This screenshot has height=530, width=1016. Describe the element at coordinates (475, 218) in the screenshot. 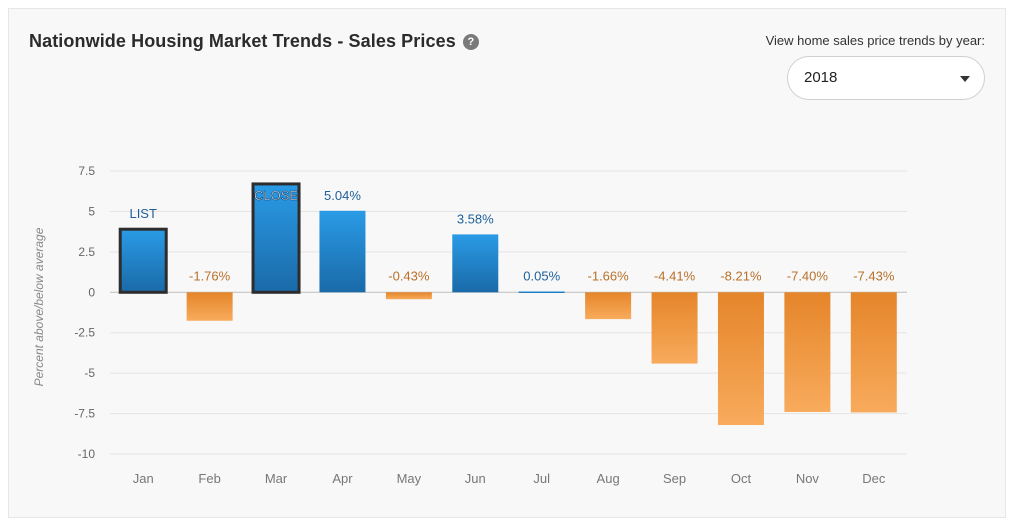

I see `data-label: 3.58%` at that location.